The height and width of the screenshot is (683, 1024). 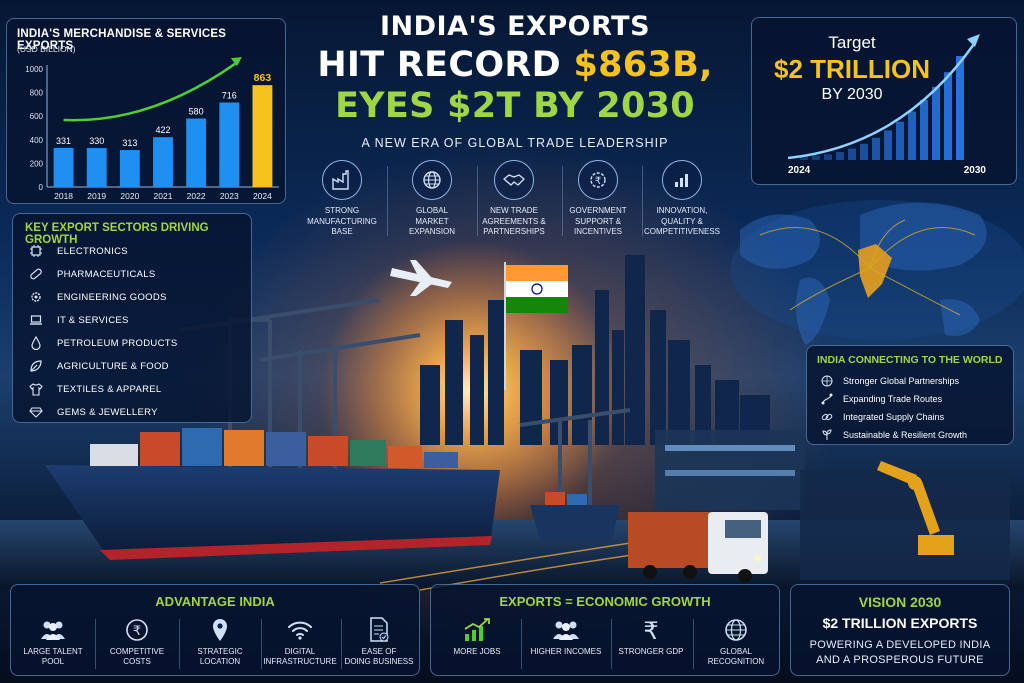 What do you see at coordinates (41, 187) in the screenshot?
I see `y-tick-label: 0` at bounding box center [41, 187].